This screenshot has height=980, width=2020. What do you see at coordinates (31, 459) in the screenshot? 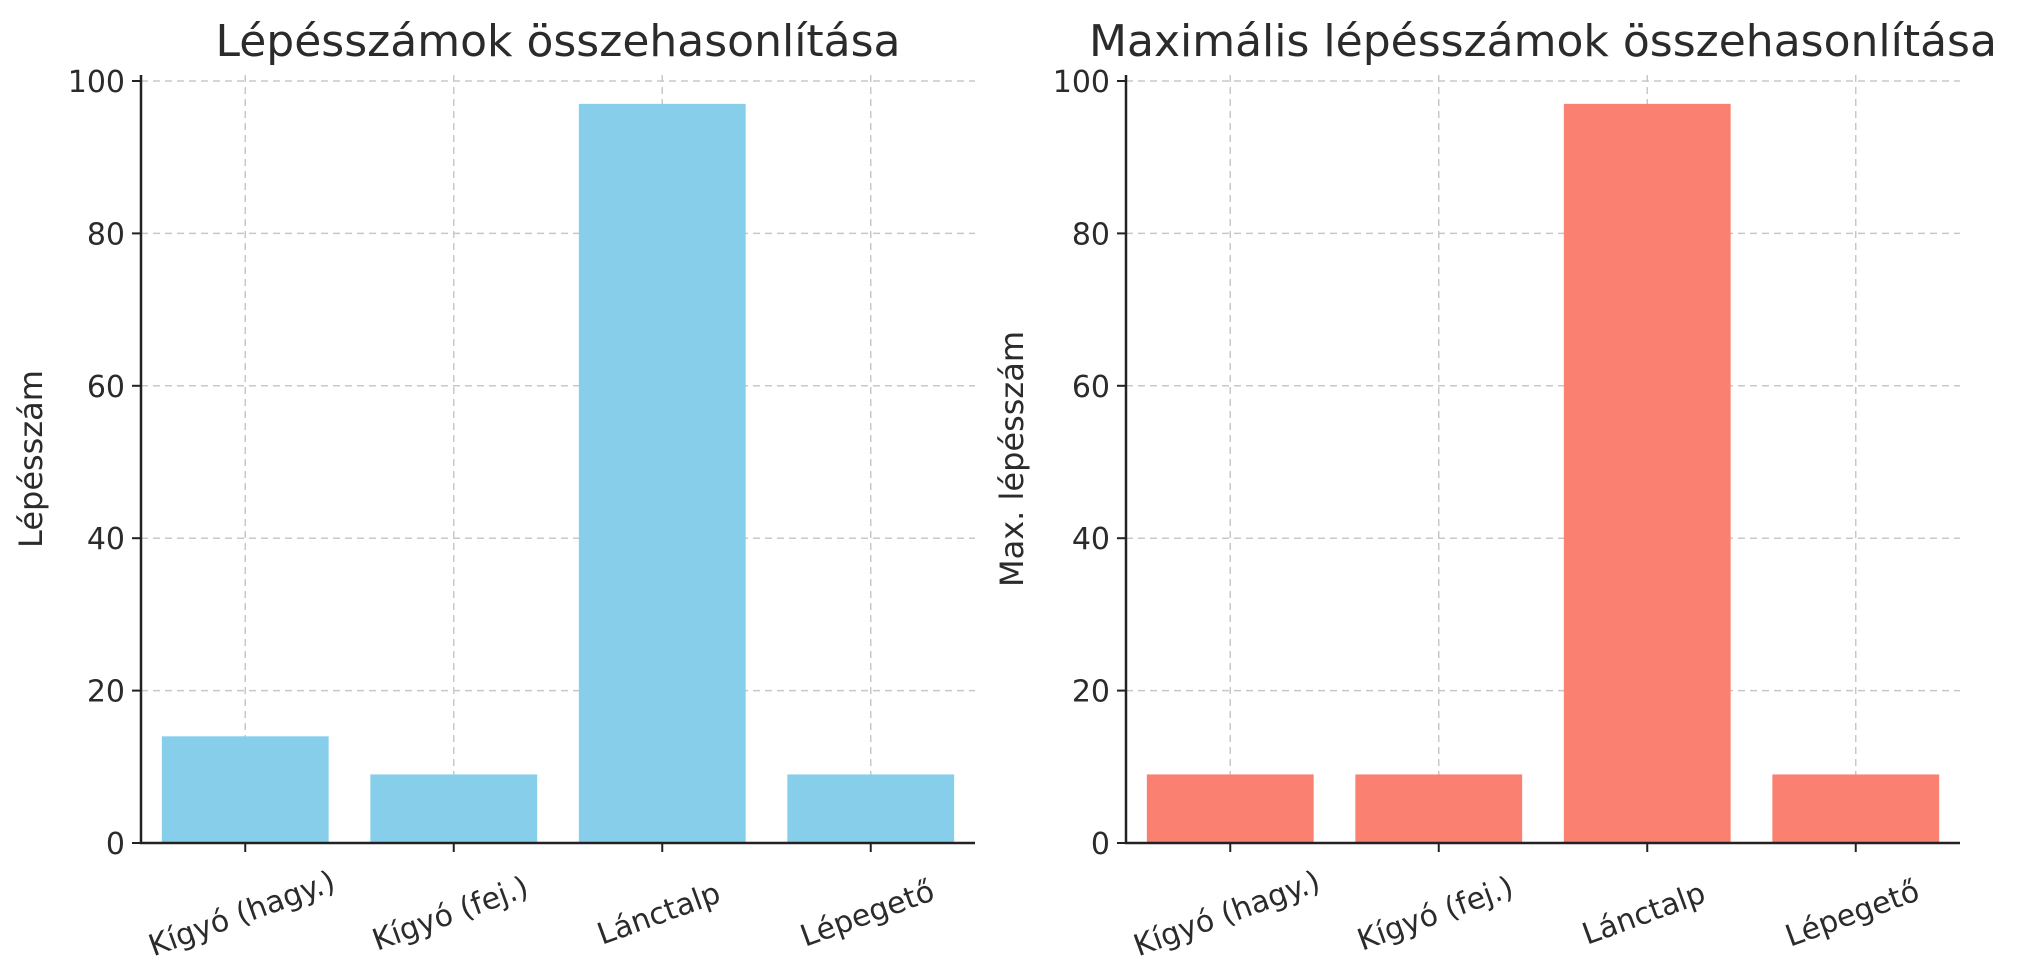
I see `y-axis-label: Lépésszám` at bounding box center [31, 459].